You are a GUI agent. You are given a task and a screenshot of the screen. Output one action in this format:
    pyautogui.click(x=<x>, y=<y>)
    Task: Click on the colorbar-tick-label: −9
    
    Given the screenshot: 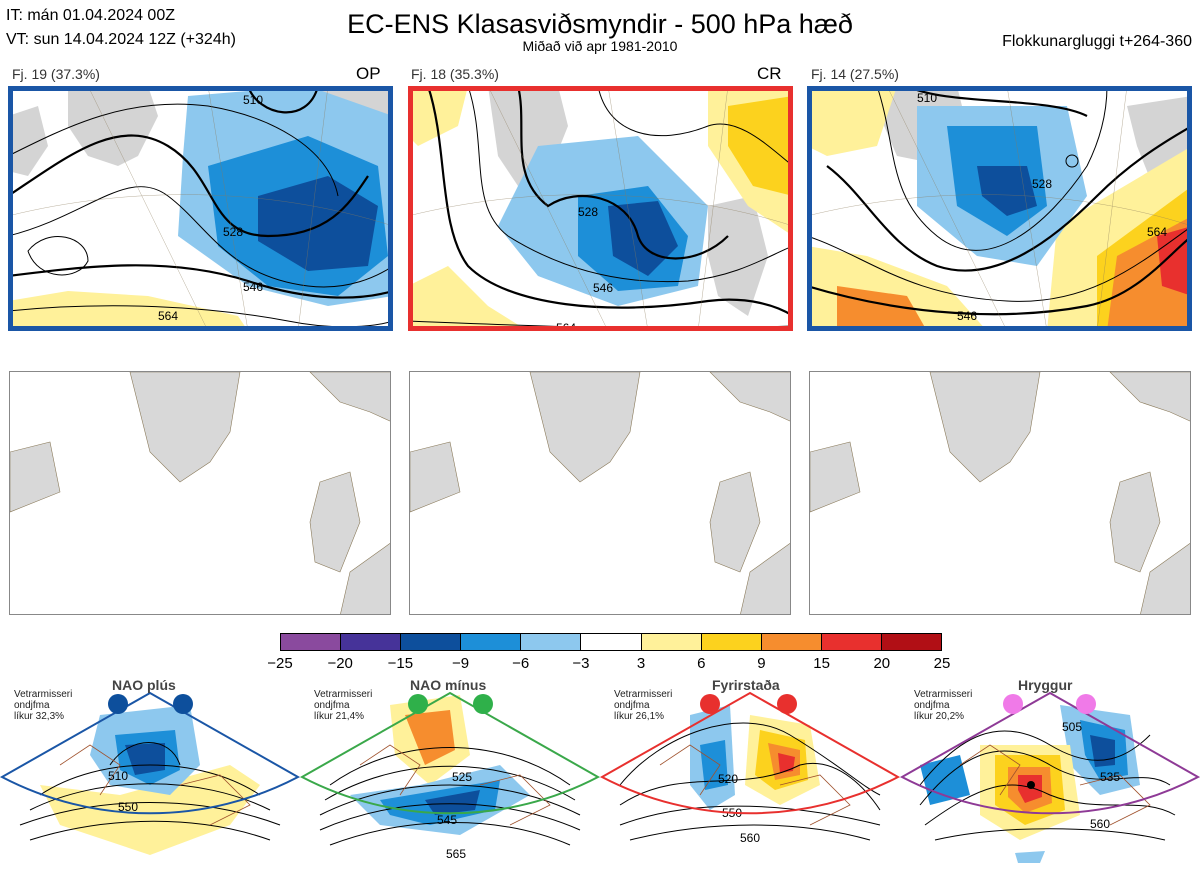 What is the action you would take?
    pyautogui.click(x=460, y=663)
    